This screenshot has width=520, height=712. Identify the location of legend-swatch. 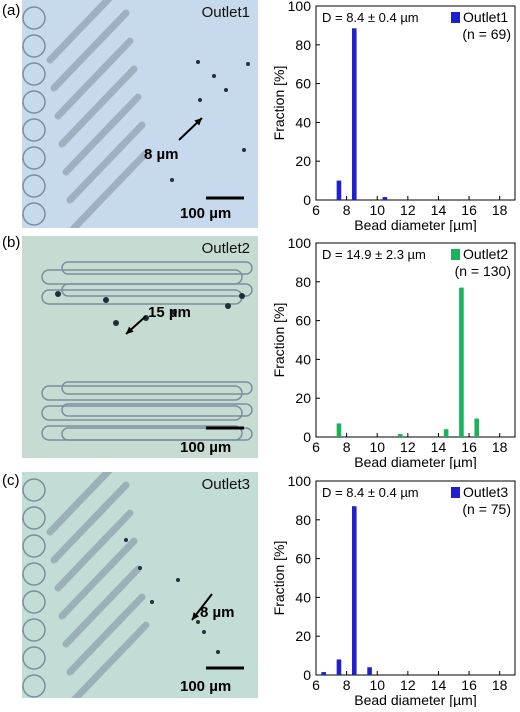
(455, 254).